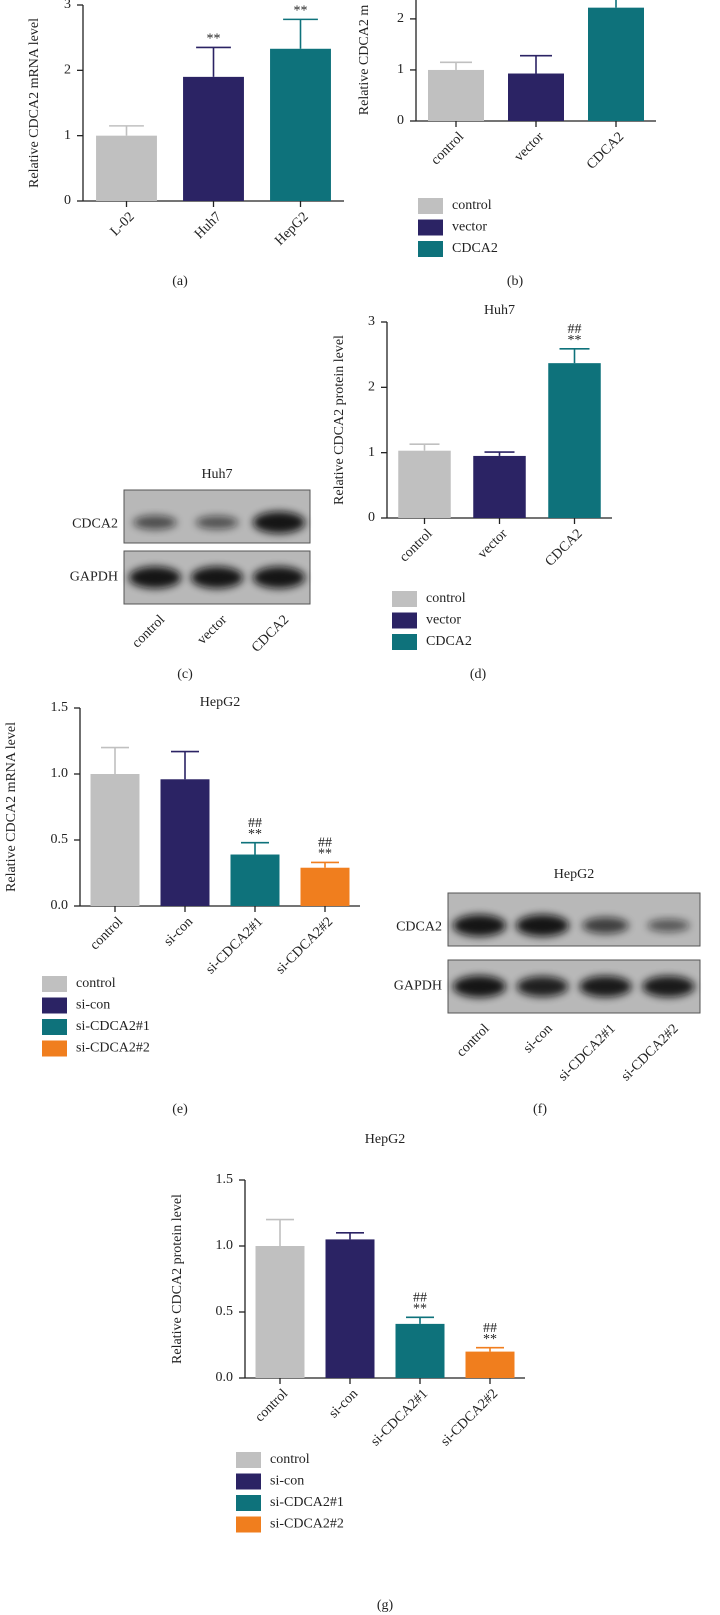  Describe the element at coordinates (540, 1109) in the screenshot. I see `panel-caption: (f)` at that location.